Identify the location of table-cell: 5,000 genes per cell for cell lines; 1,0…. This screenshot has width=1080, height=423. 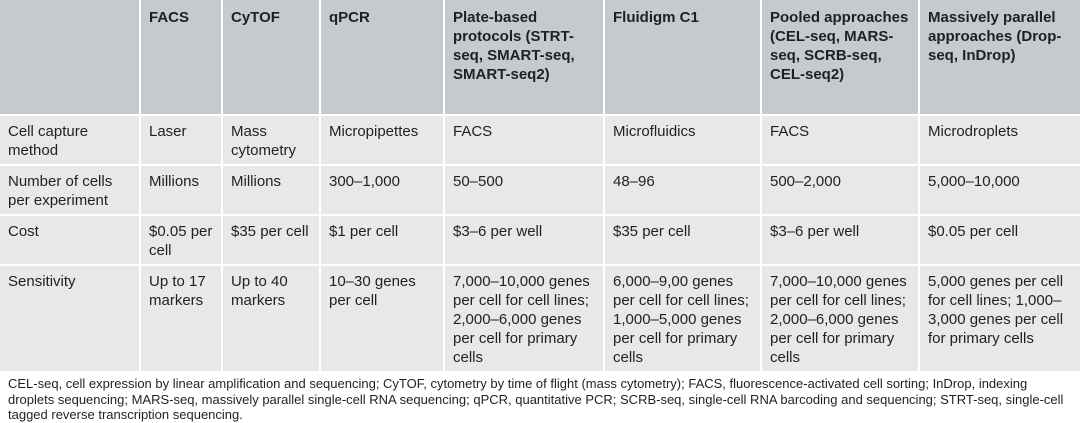
(999, 319).